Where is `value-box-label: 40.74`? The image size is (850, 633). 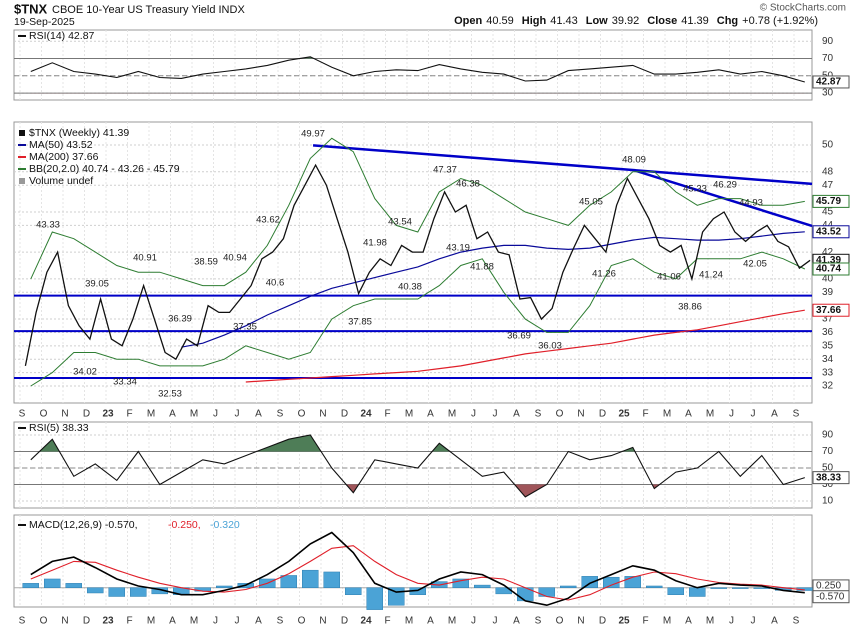 value-box-label: 40.74 is located at coordinates (828, 269).